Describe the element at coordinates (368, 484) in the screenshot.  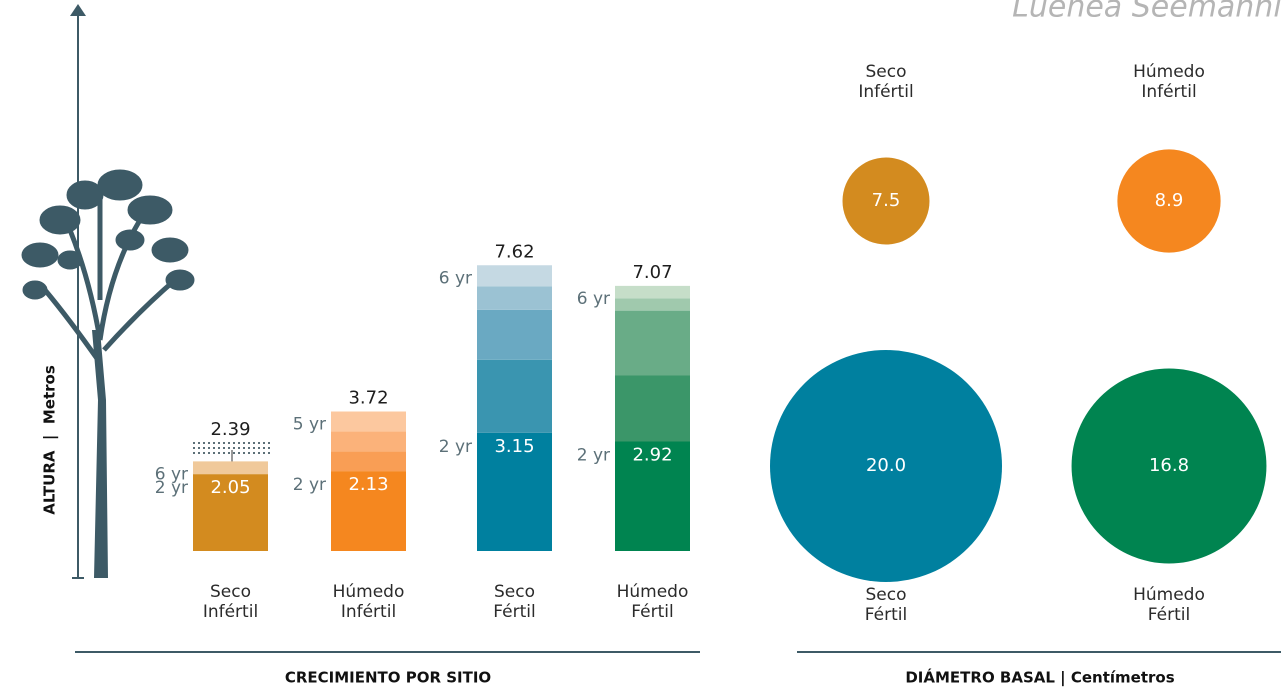
I see `value-label: 2.13` at that location.